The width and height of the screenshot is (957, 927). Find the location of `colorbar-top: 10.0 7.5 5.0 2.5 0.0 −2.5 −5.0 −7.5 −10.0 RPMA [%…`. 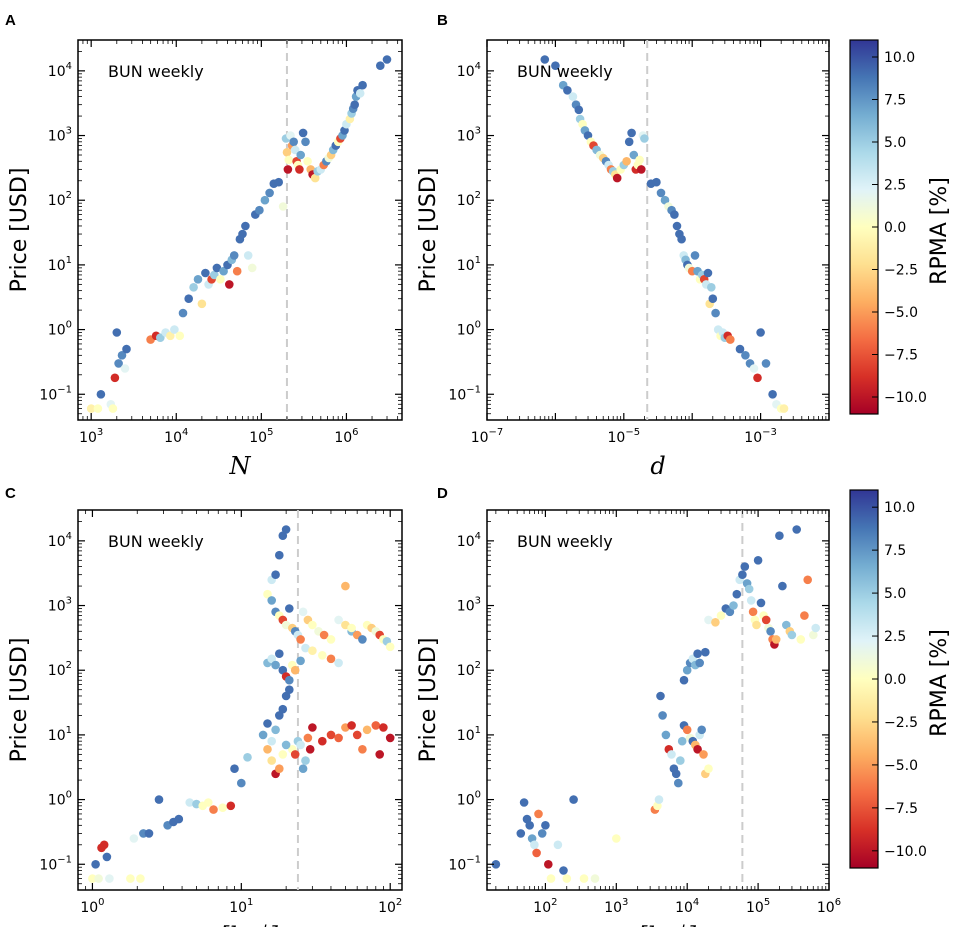

colorbar-top: 10.0 7.5 5.0 2.5 0.0 −2.5 −5.0 −7.5 −10.0 RPMA [%… is located at coordinates (900, 227).